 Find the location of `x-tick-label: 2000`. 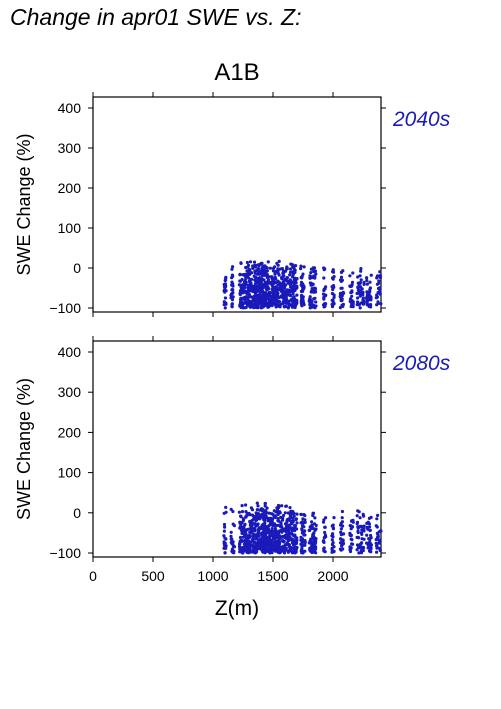

x-tick-label: 2000 is located at coordinates (332, 576).